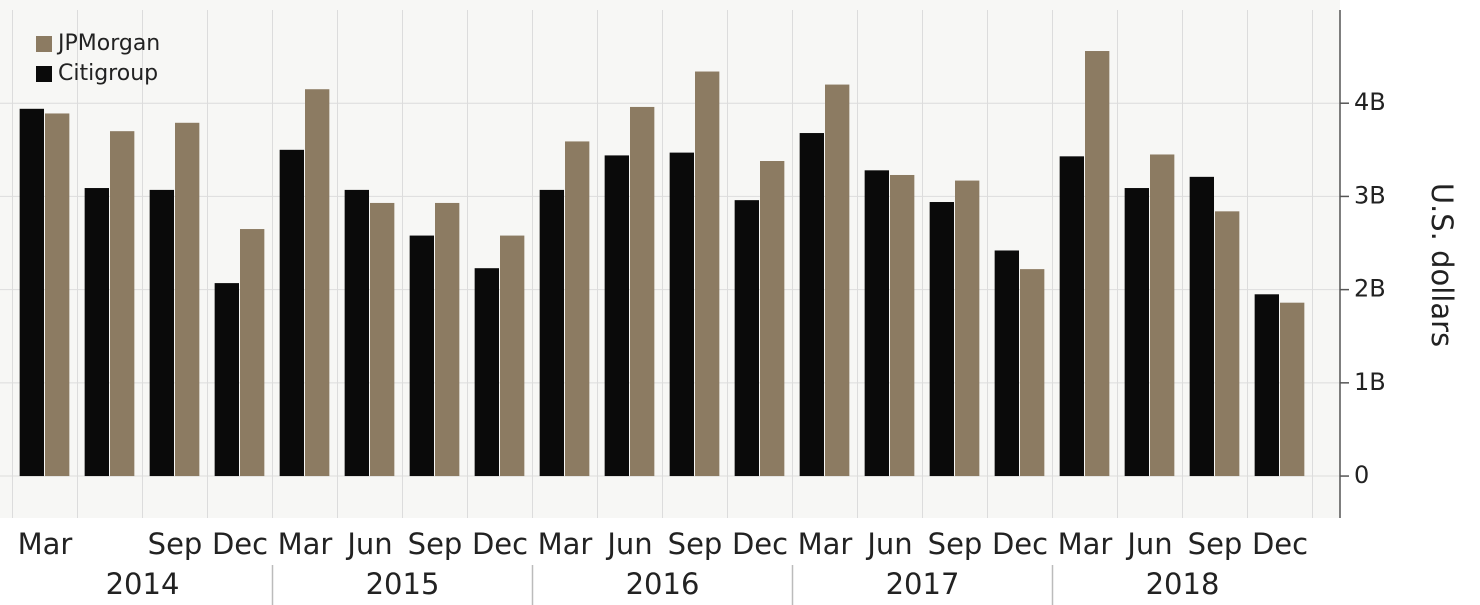  What do you see at coordinates (1370, 102) in the screenshot?
I see `y-tick-label: 4B` at bounding box center [1370, 102].